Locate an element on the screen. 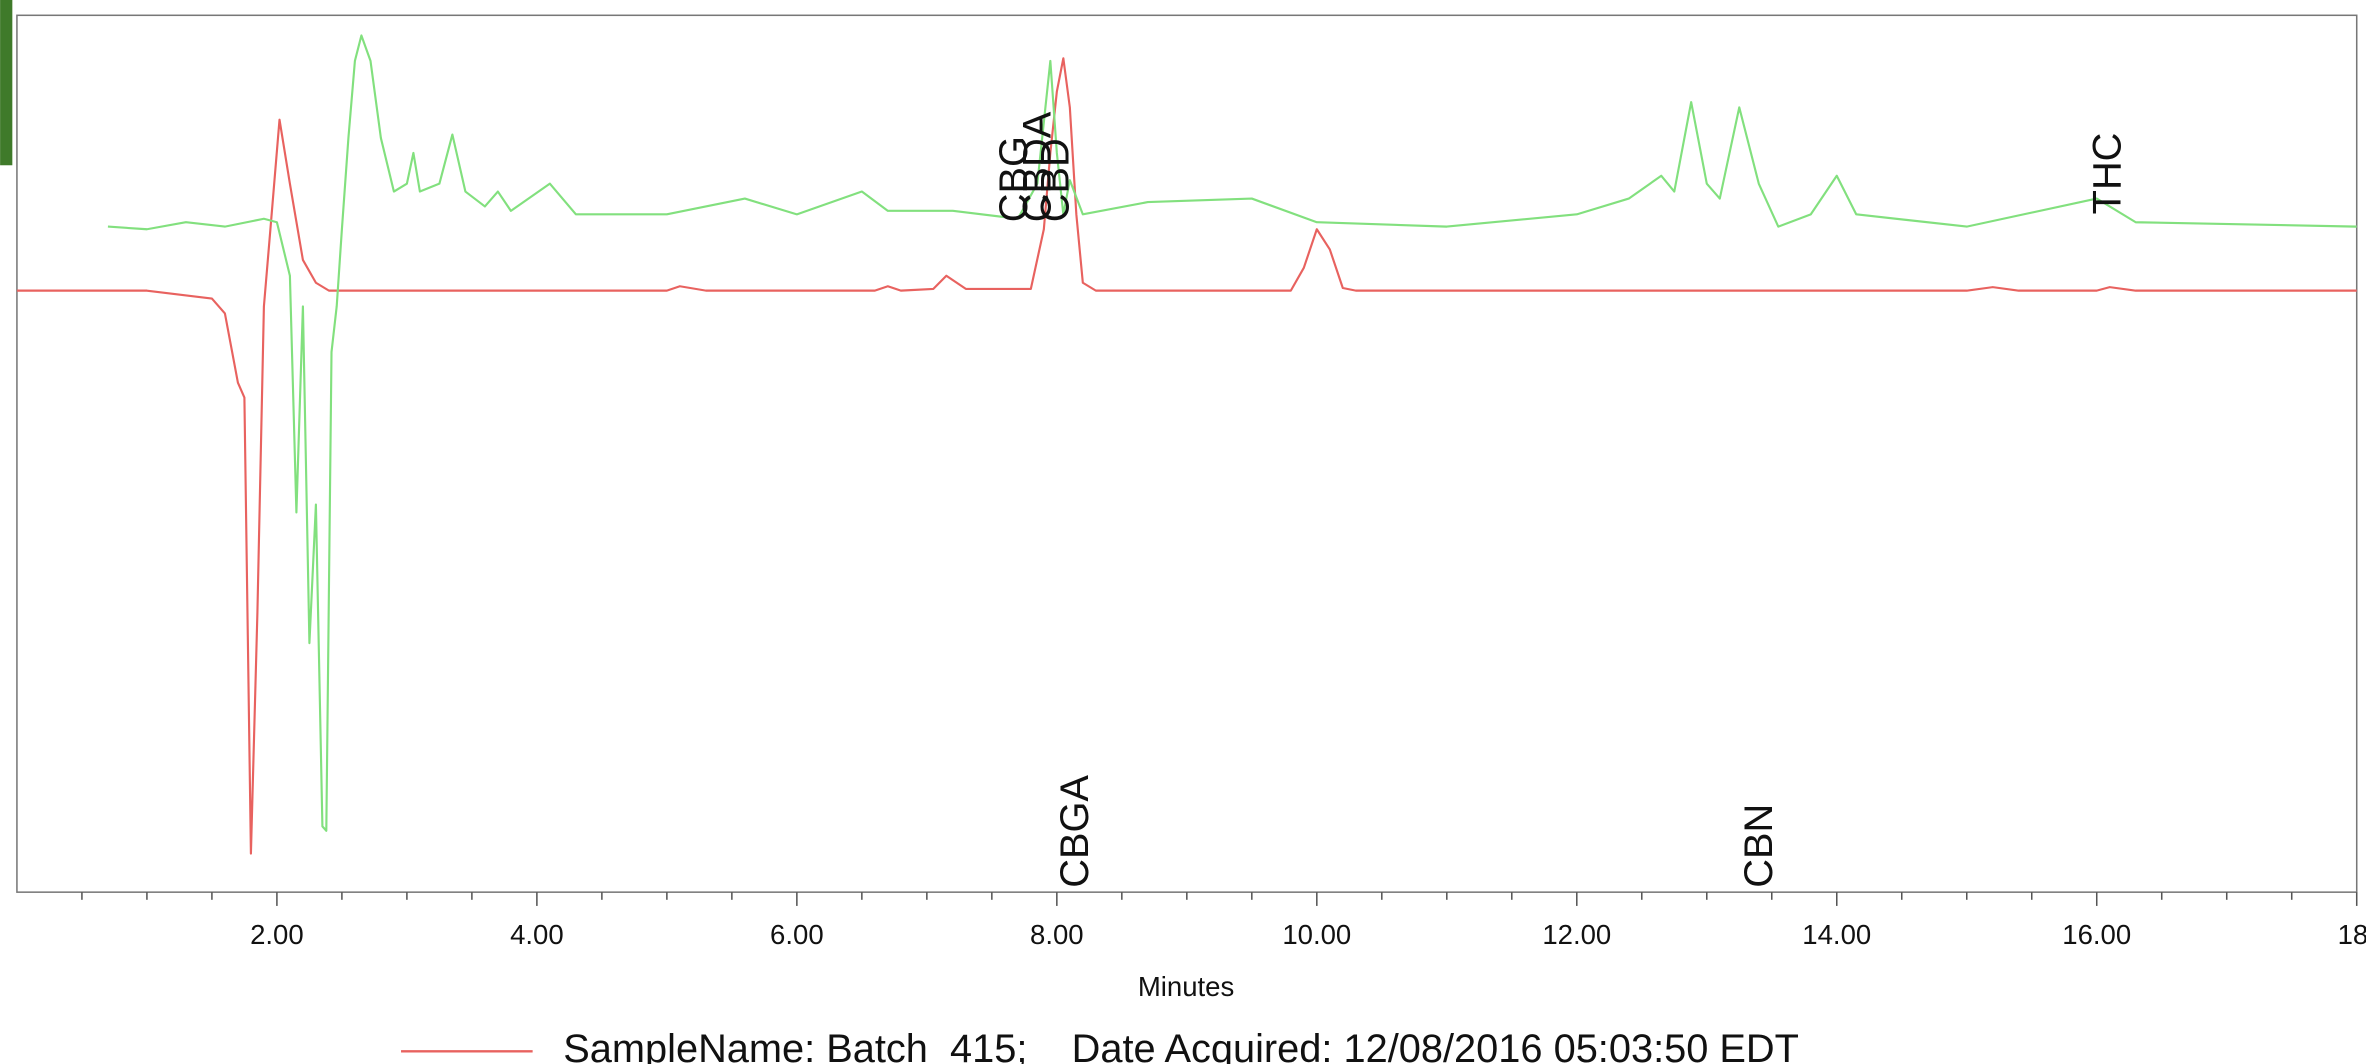  x-tick-label: 8.00 is located at coordinates (1057, 934).